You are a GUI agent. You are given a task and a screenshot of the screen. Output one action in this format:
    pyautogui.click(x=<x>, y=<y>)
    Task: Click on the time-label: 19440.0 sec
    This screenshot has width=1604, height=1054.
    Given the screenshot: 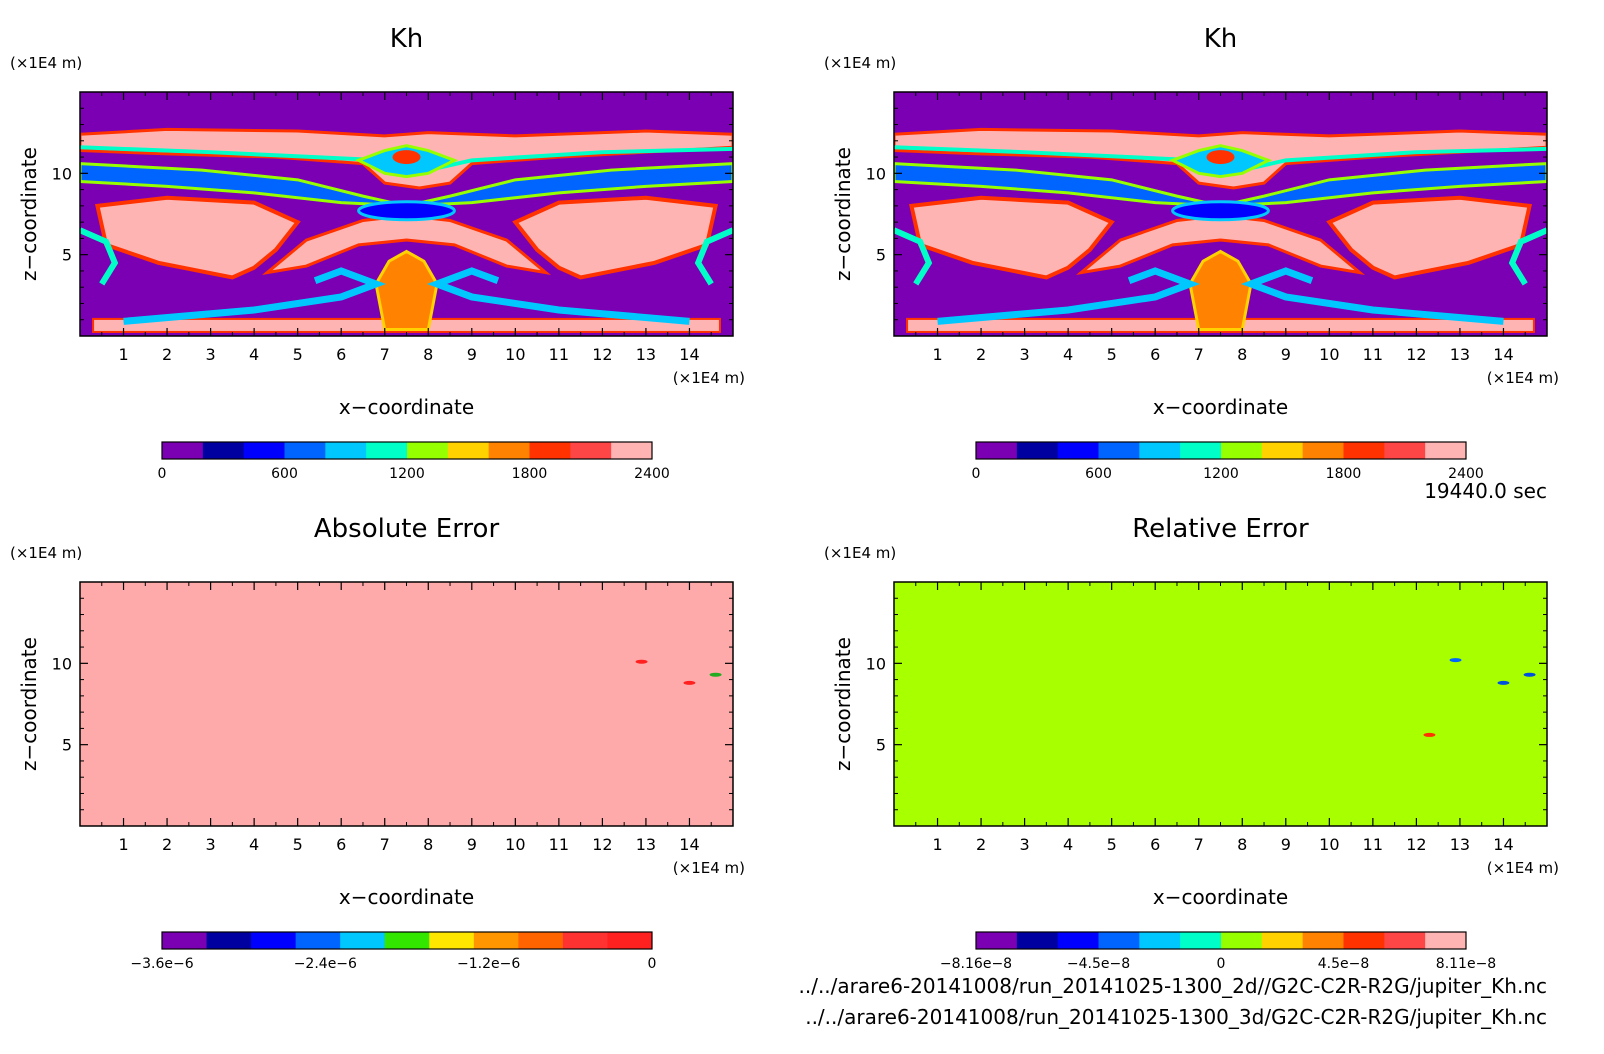 What is the action you would take?
    pyautogui.click(x=1485, y=491)
    